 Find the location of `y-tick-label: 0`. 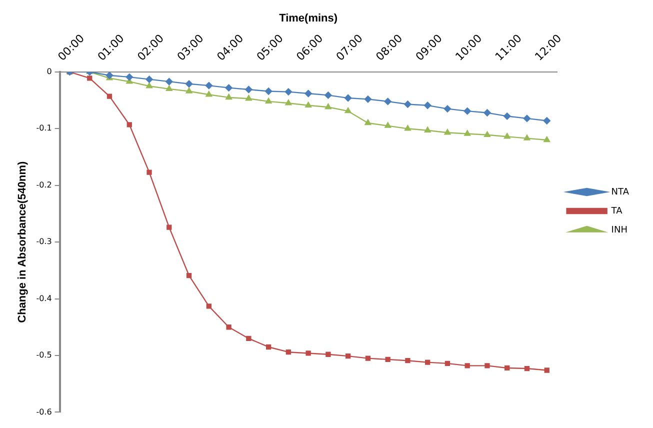

y-tick-label: 0 is located at coordinates (49, 71).